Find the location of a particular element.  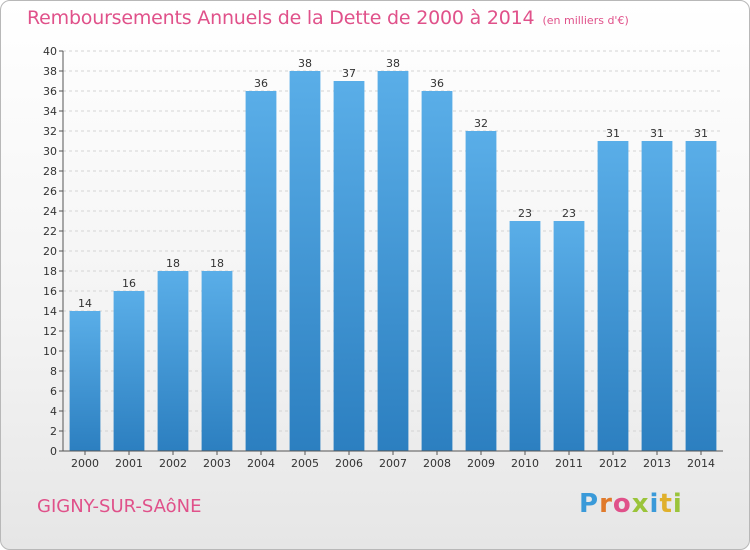

y-tick-label: 8 is located at coordinates (53, 371).